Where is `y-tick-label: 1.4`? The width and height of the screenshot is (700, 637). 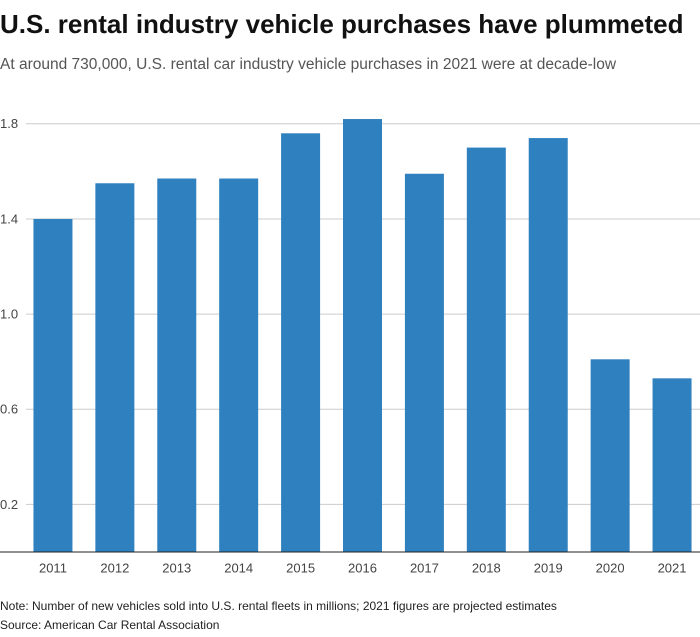 y-tick-label: 1.4 is located at coordinates (9, 218).